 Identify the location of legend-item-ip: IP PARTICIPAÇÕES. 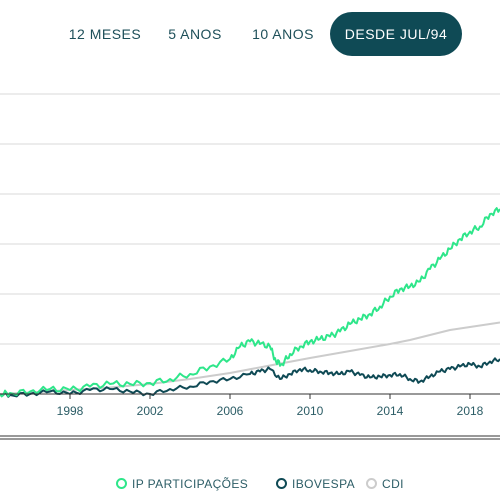
(182, 484).